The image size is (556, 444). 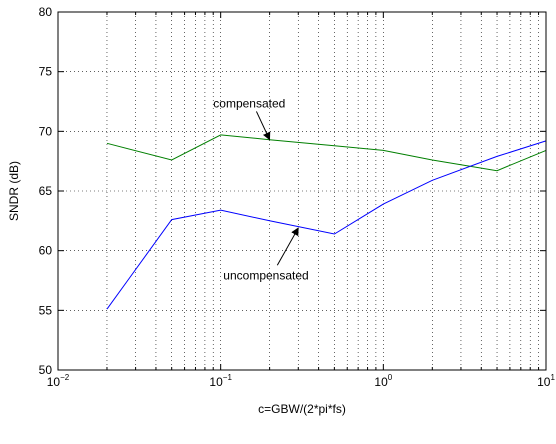 What do you see at coordinates (326, 153) in the screenshot?
I see `series-line-compensated` at bounding box center [326, 153].